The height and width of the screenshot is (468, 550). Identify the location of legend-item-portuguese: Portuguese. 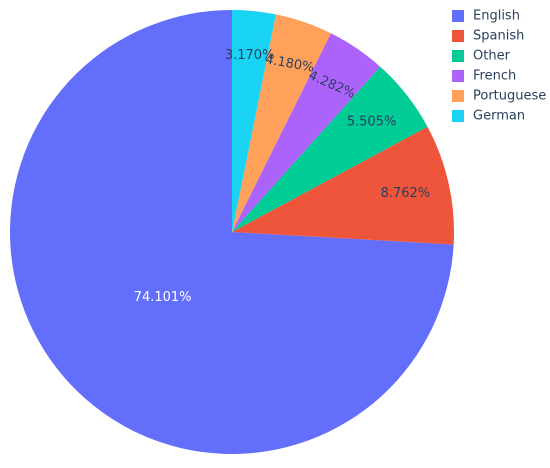
(499, 96).